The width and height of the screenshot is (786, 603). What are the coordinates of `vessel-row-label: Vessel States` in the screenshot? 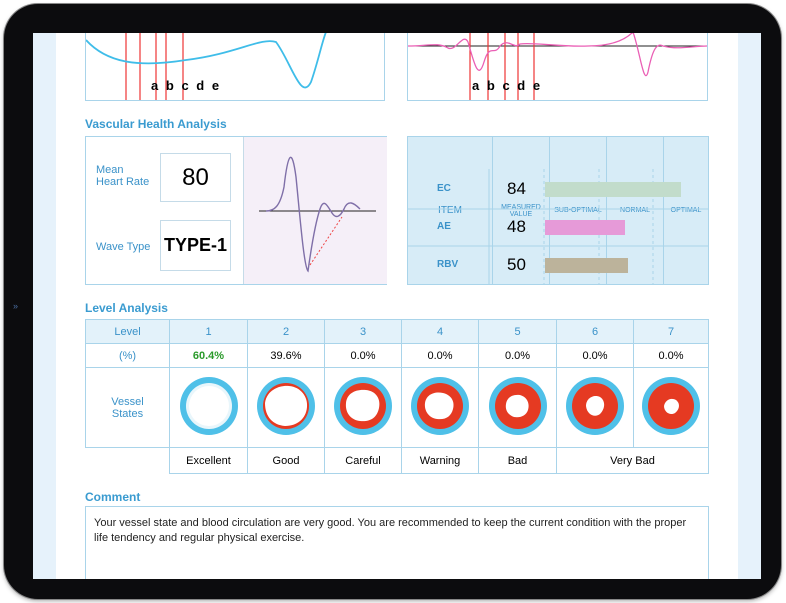 It's located at (127, 407).